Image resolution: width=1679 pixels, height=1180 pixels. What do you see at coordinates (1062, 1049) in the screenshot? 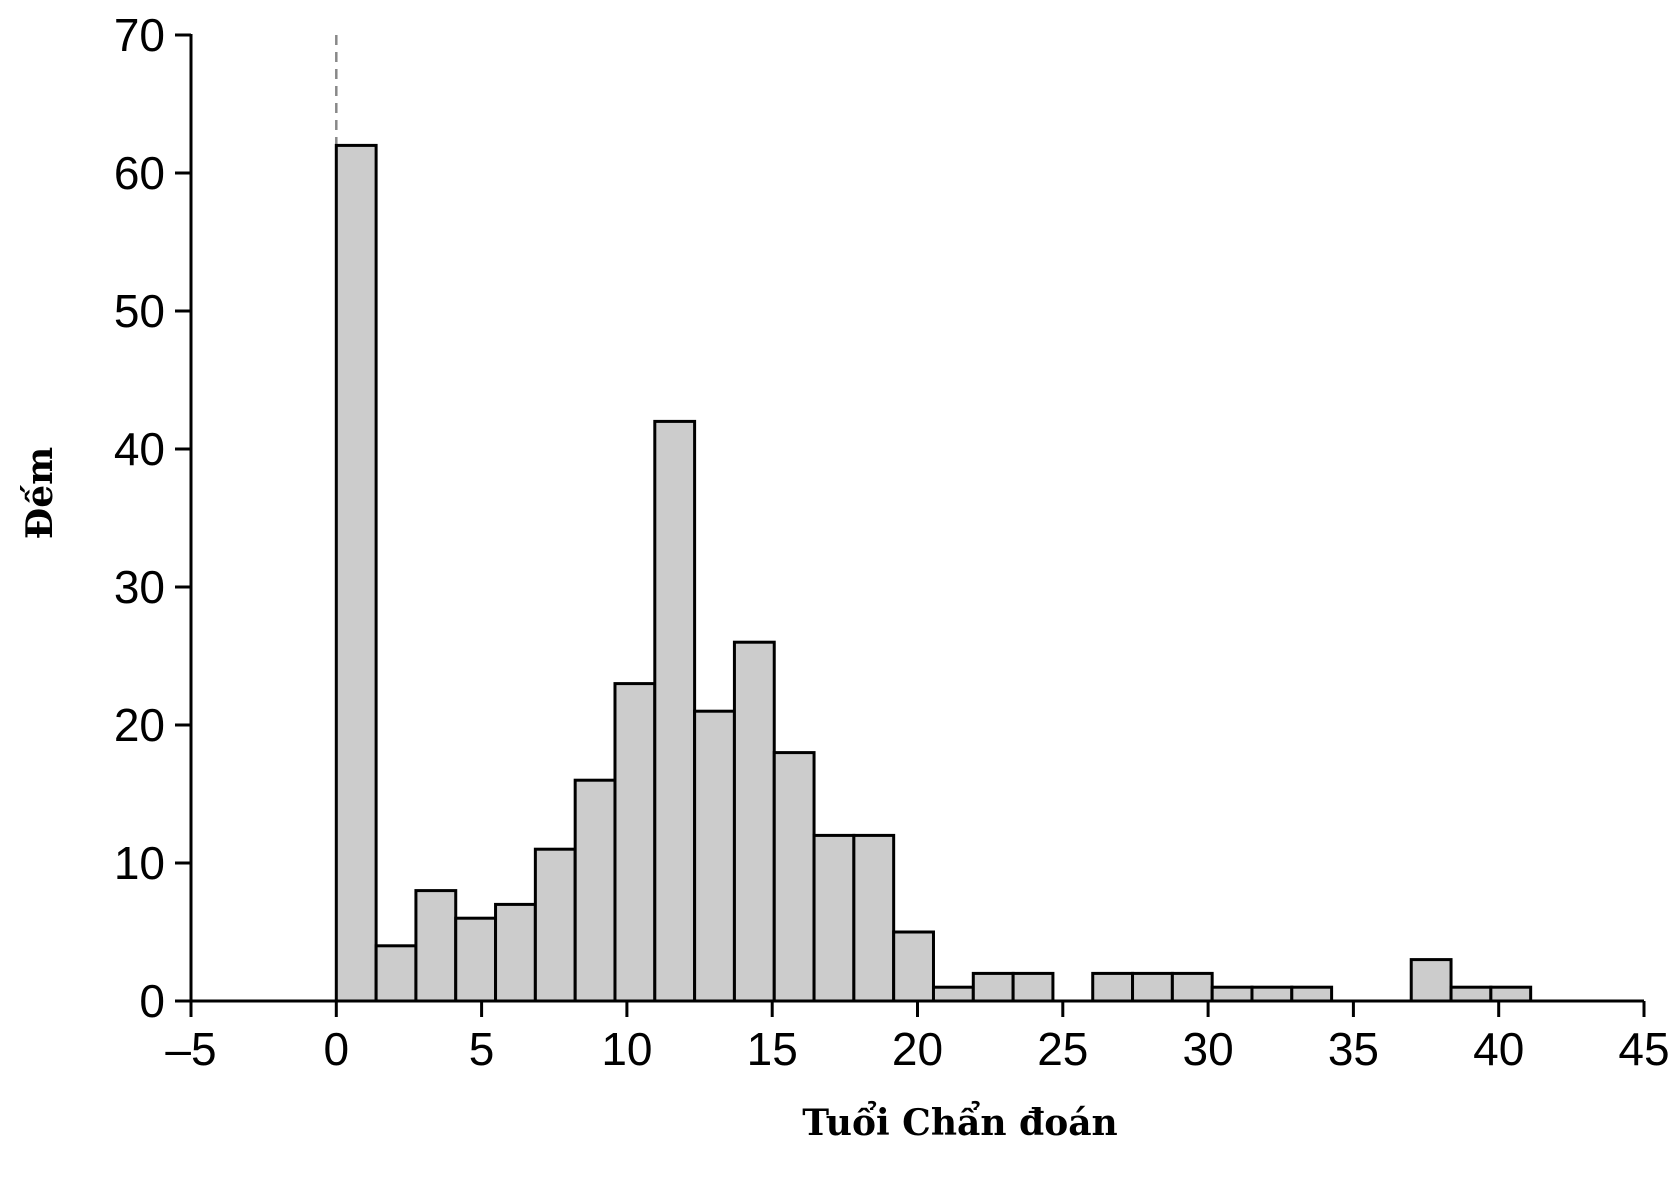
I see `x-tick-label: 25` at bounding box center [1062, 1049].